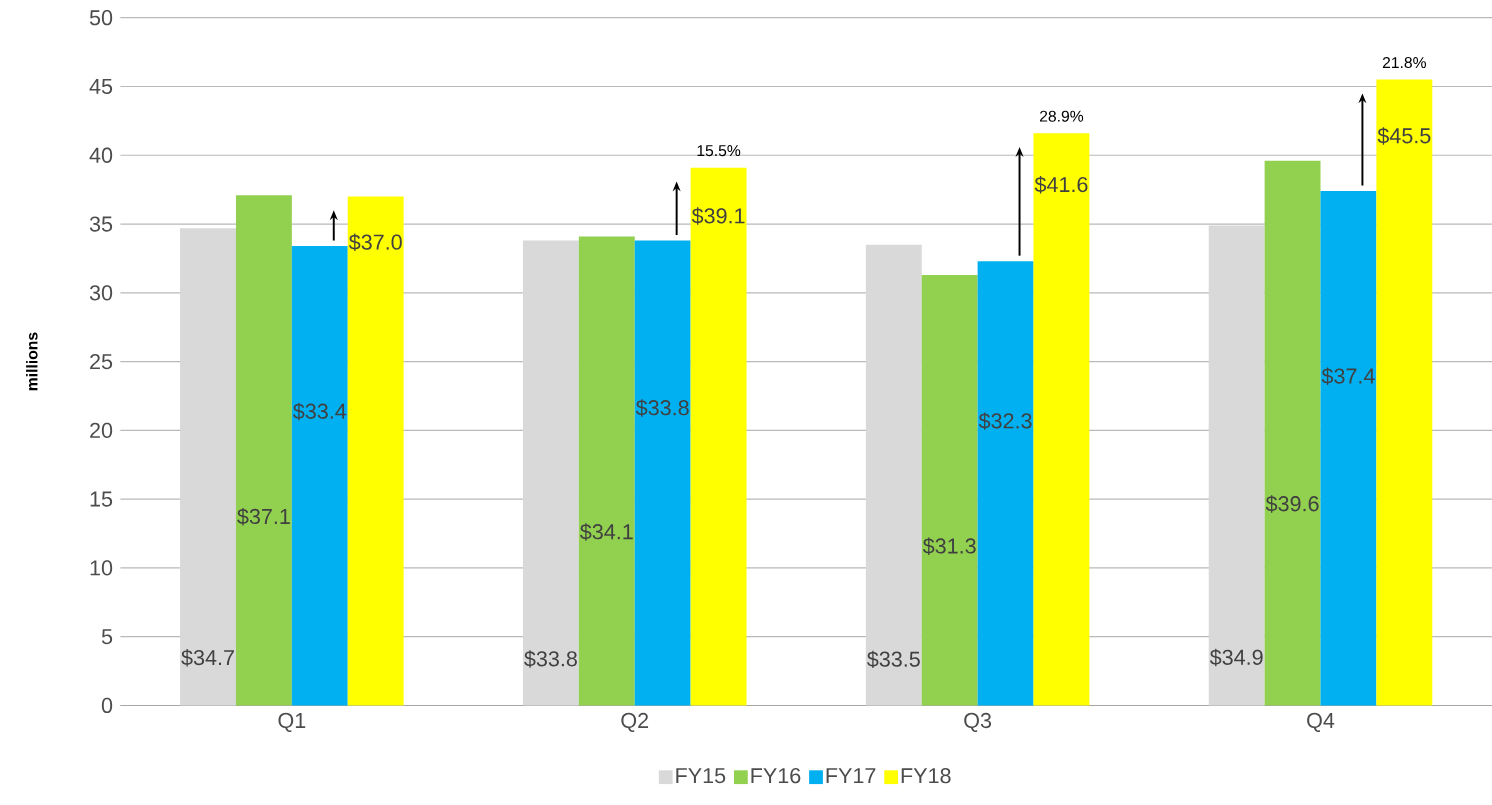  I want to click on data-label: $45.5, so click(1404, 136).